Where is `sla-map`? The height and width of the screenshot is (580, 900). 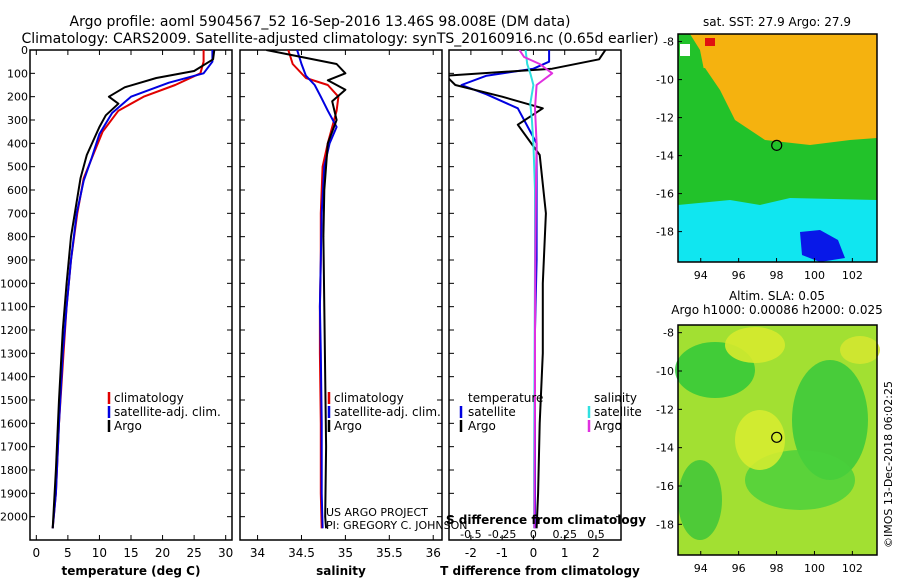
sla-map is located at coordinates (777, 440).